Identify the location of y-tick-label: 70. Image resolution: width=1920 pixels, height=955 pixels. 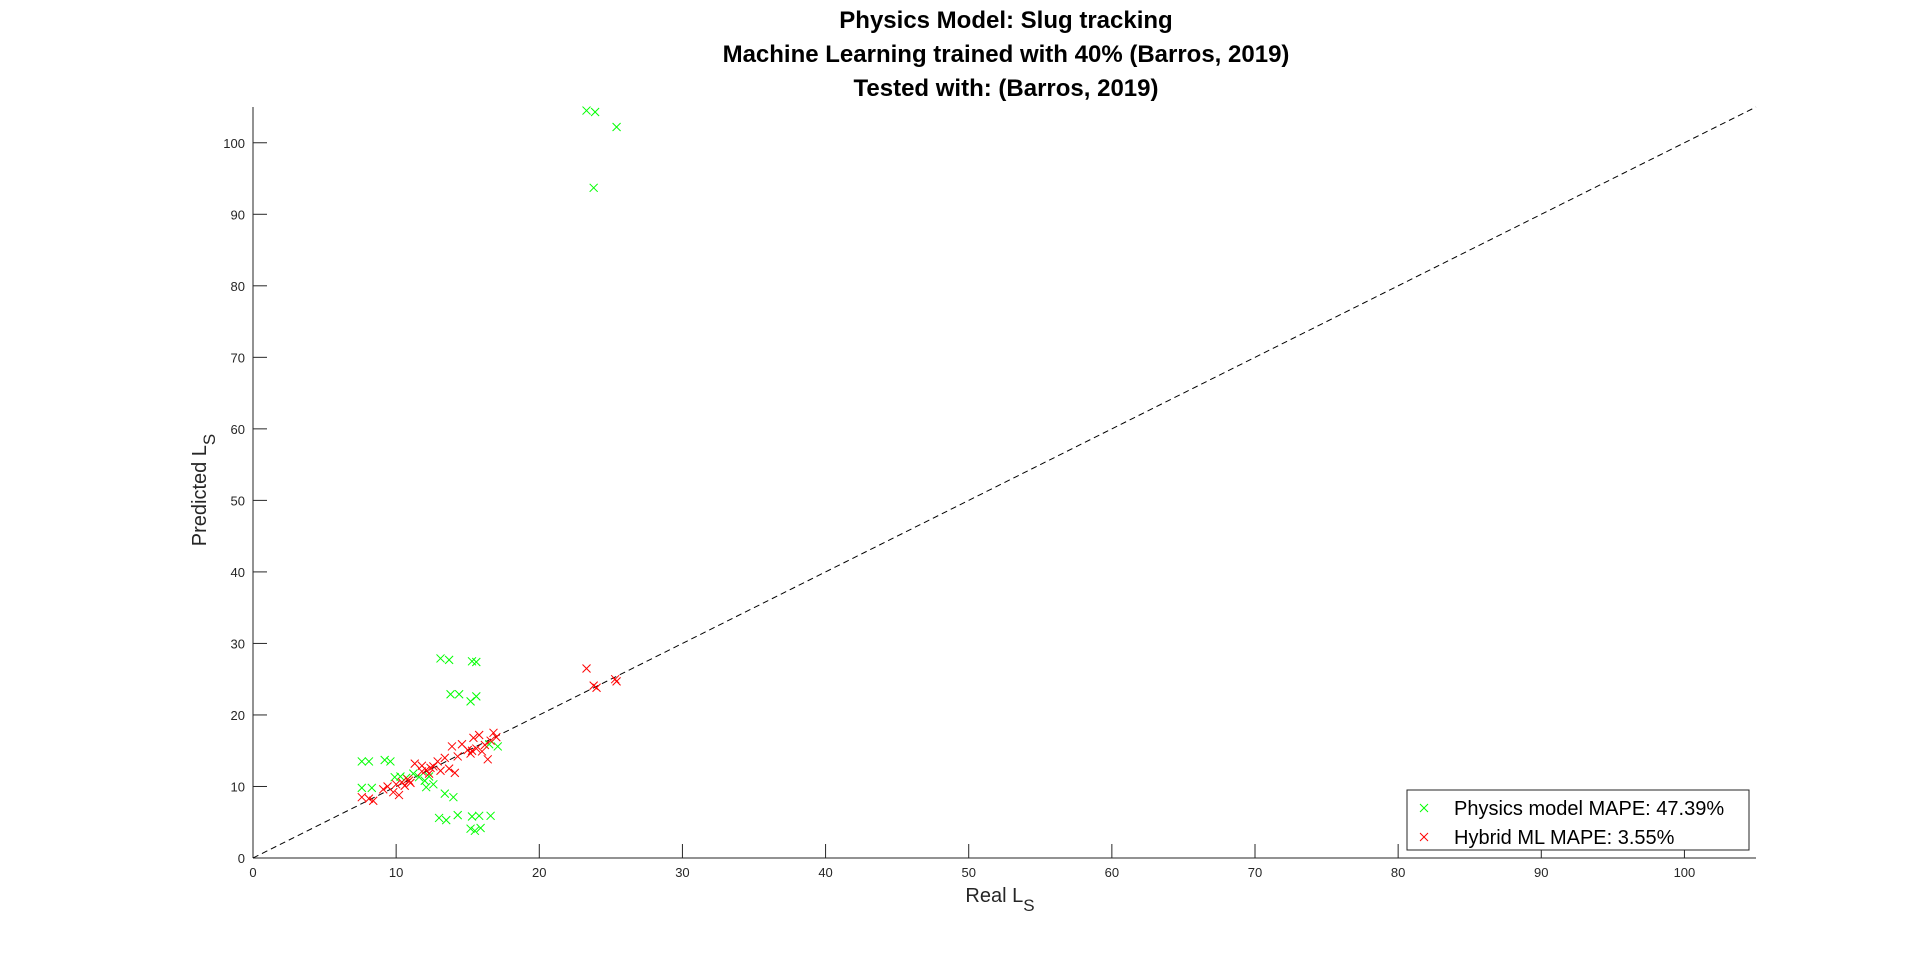
(238, 357).